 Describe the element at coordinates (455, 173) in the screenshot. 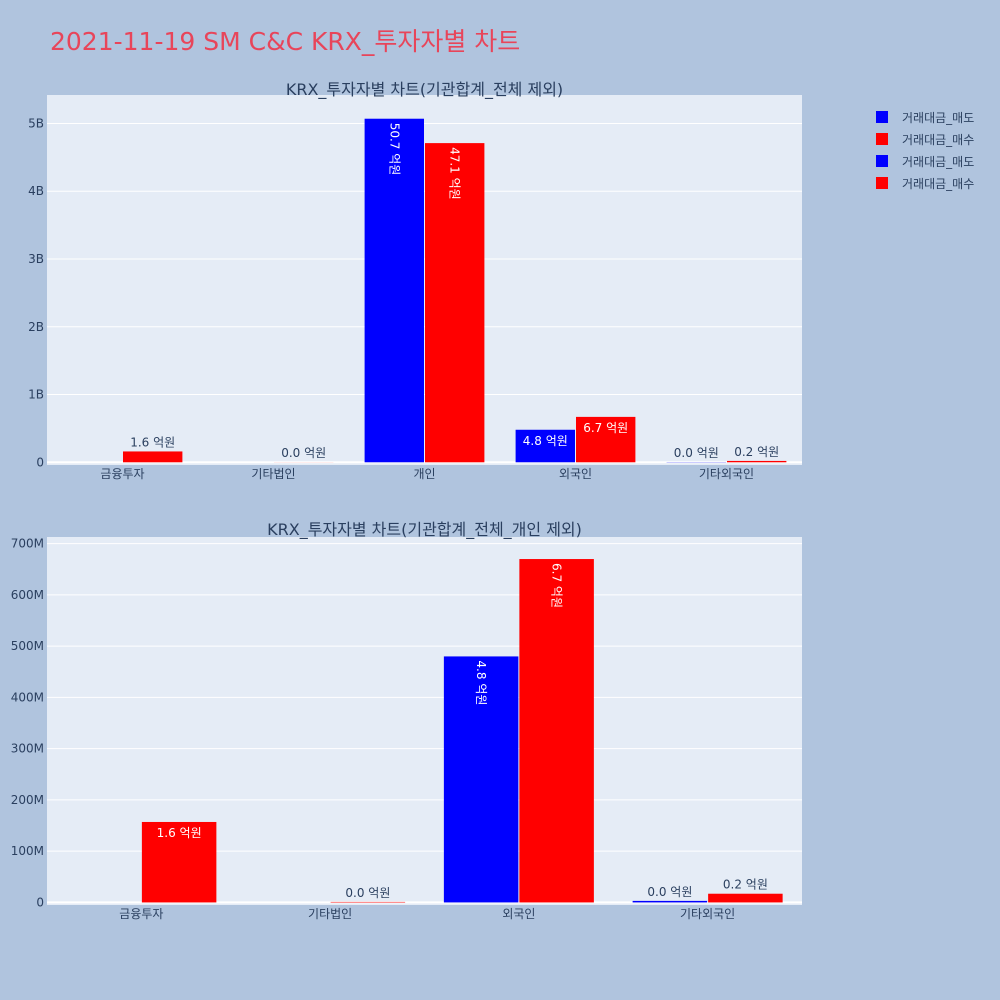

I see `data-label: 47.1 억원` at that location.